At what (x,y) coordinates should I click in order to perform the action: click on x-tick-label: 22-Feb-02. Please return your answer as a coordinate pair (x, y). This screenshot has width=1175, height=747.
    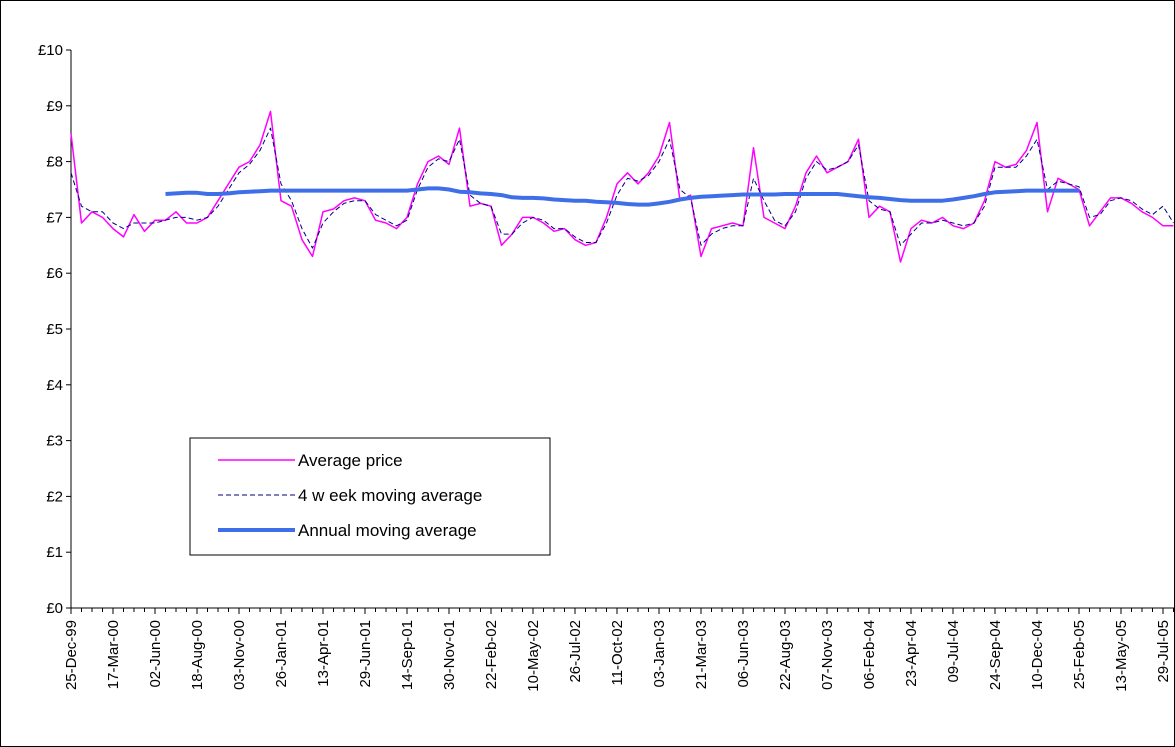
    Looking at the image, I should click on (491, 654).